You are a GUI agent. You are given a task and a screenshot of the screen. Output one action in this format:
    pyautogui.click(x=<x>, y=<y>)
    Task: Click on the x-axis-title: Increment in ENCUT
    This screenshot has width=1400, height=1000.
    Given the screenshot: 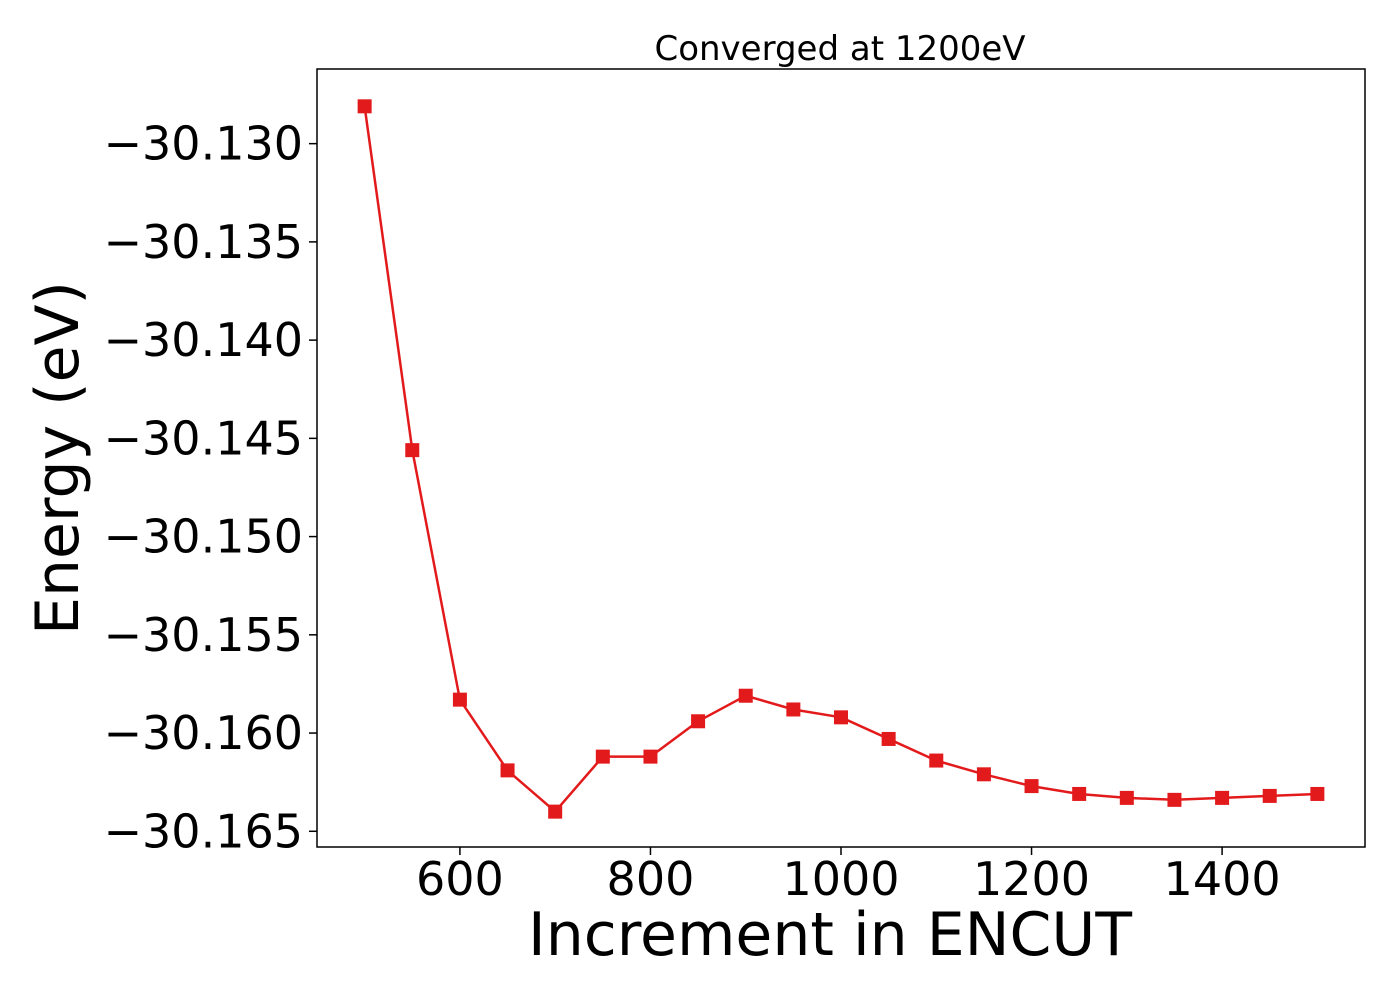 What is the action you would take?
    pyautogui.click(x=830, y=935)
    